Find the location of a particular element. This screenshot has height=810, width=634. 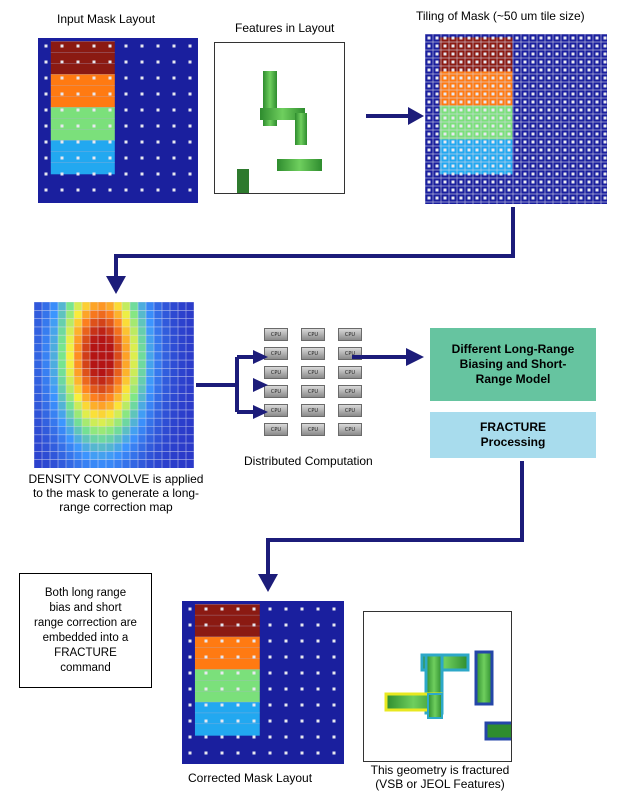

arrow-fracture-to-corrected is located at coordinates (395, 517).